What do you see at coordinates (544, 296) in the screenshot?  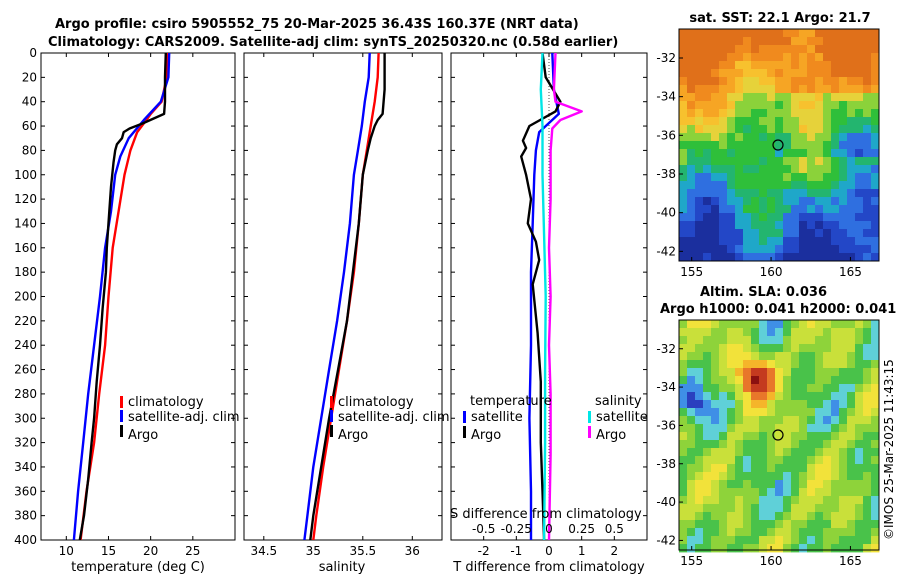 I see `series-line-t-satellite` at bounding box center [544, 296].